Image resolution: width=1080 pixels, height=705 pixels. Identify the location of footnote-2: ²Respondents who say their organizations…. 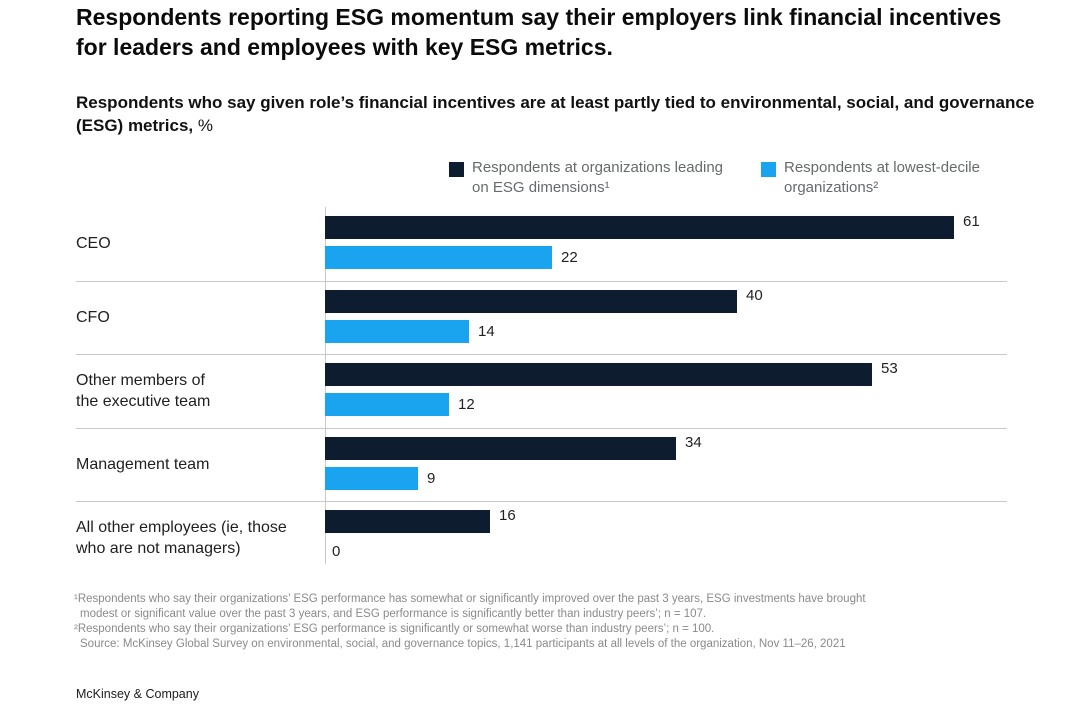
(554, 629).